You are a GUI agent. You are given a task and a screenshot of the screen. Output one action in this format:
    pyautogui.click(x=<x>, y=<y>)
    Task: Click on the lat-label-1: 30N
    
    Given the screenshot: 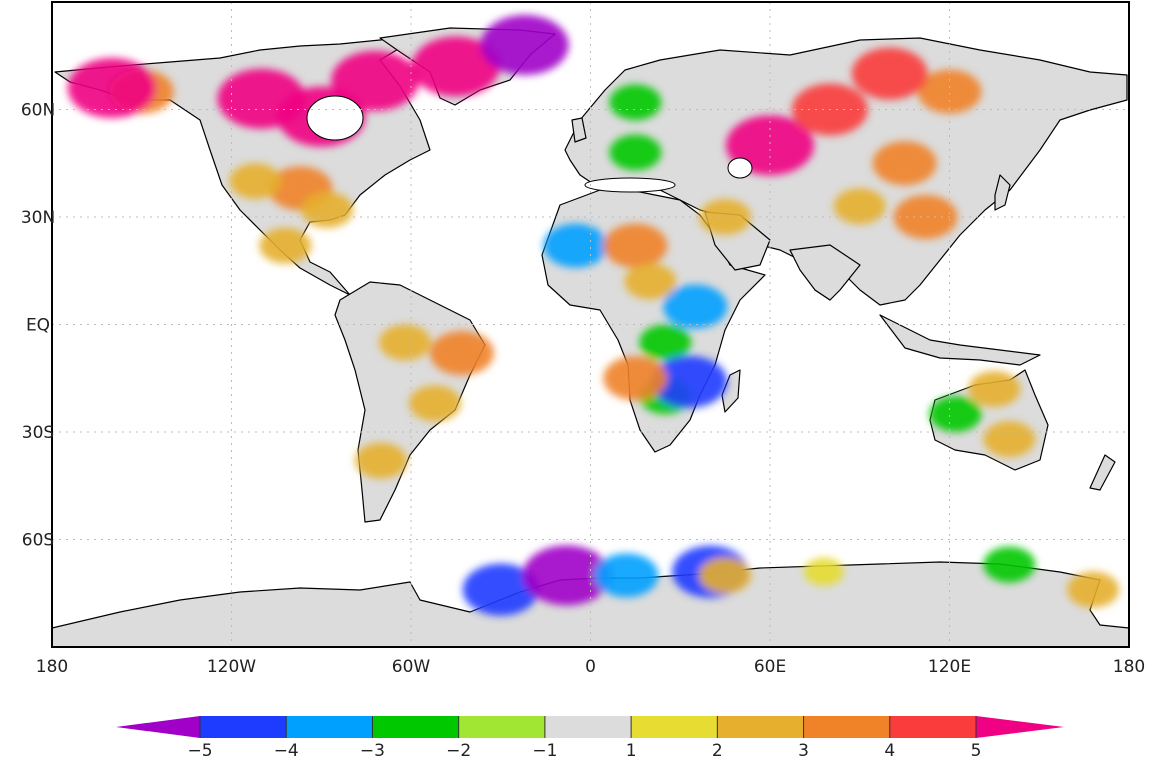 What is the action you would take?
    pyautogui.click(x=38, y=218)
    